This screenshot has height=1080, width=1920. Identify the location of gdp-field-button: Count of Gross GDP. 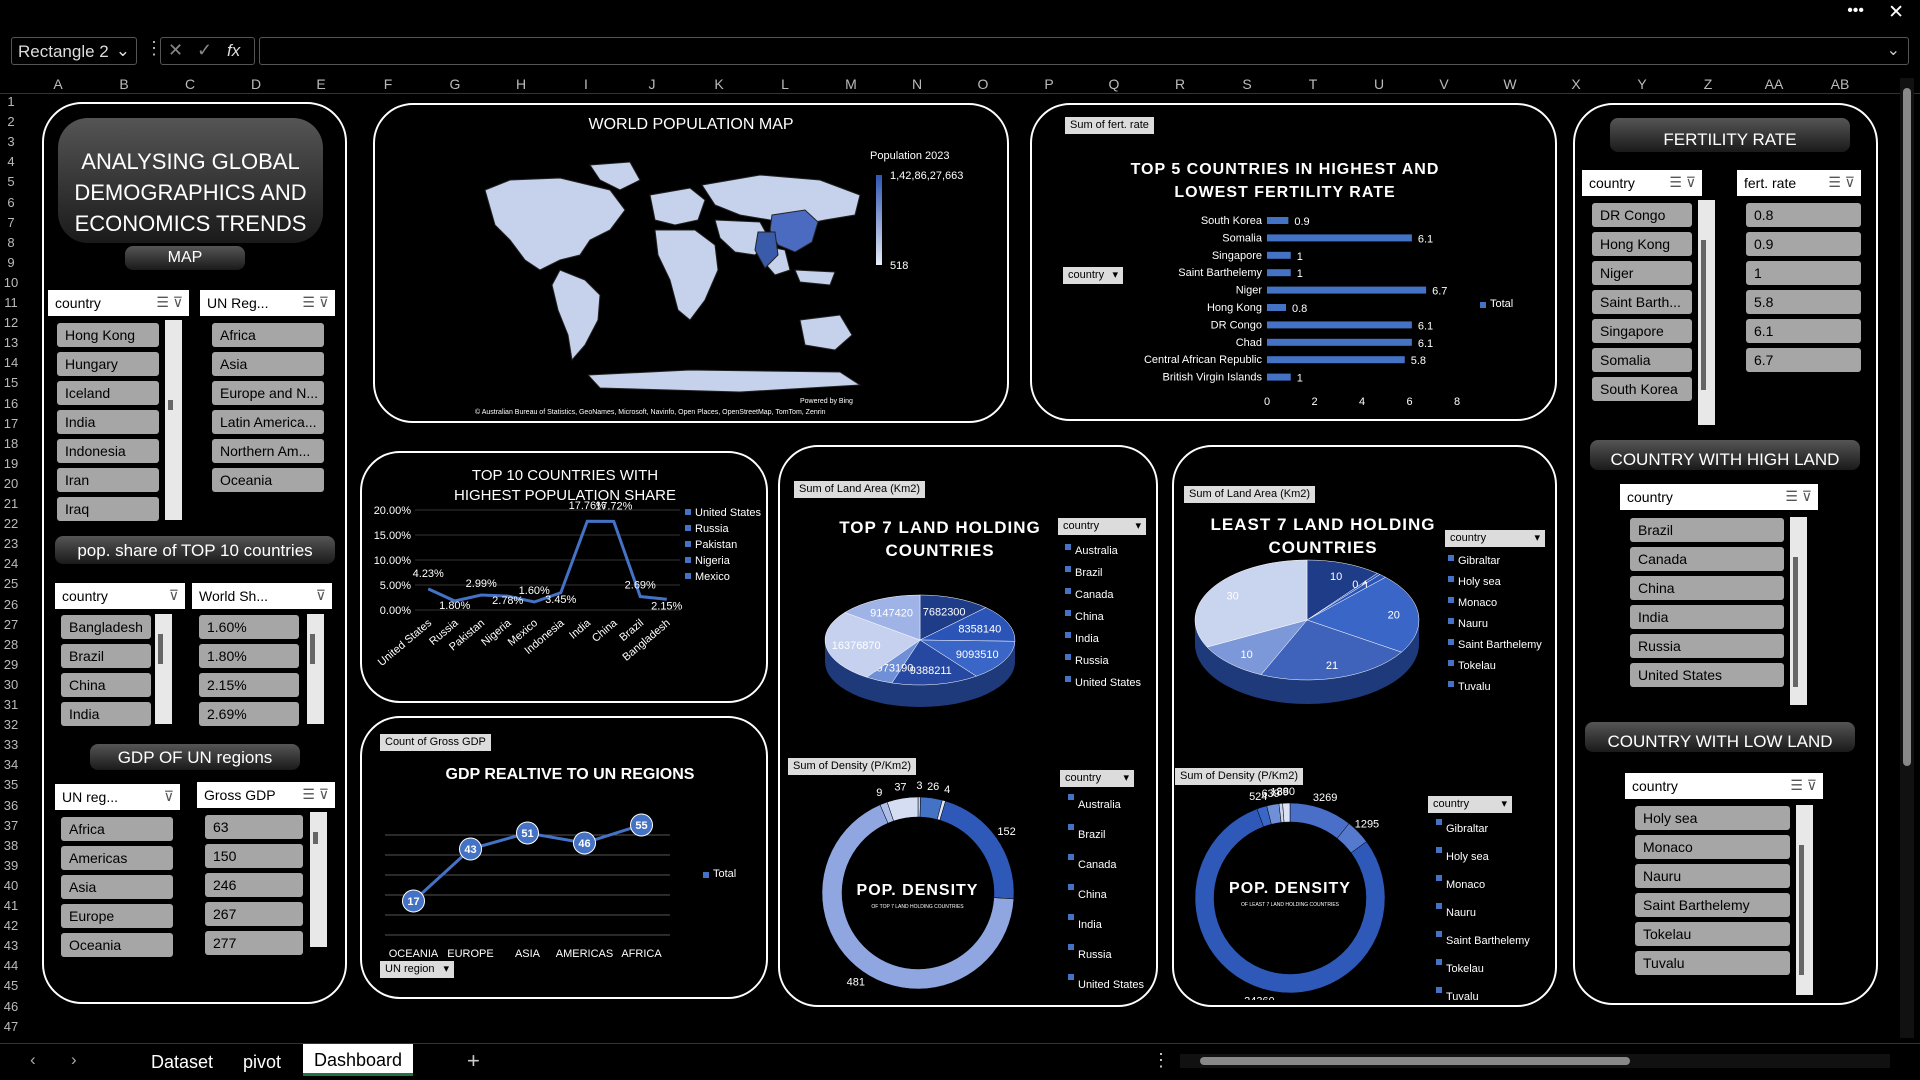
(435, 742).